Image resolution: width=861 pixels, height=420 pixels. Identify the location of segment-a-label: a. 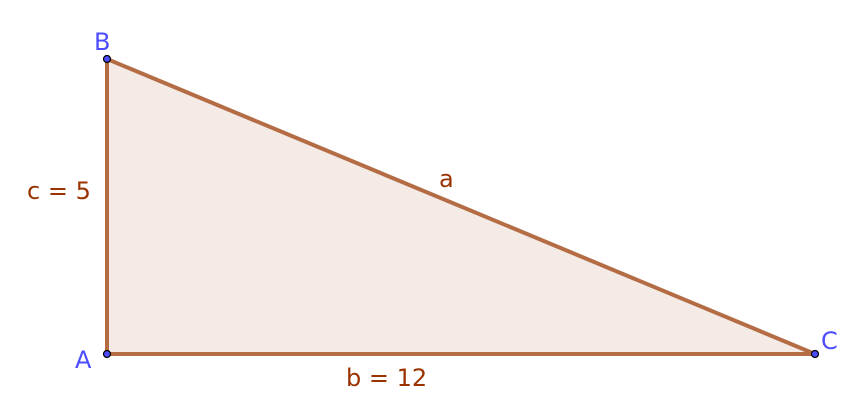
(446, 179).